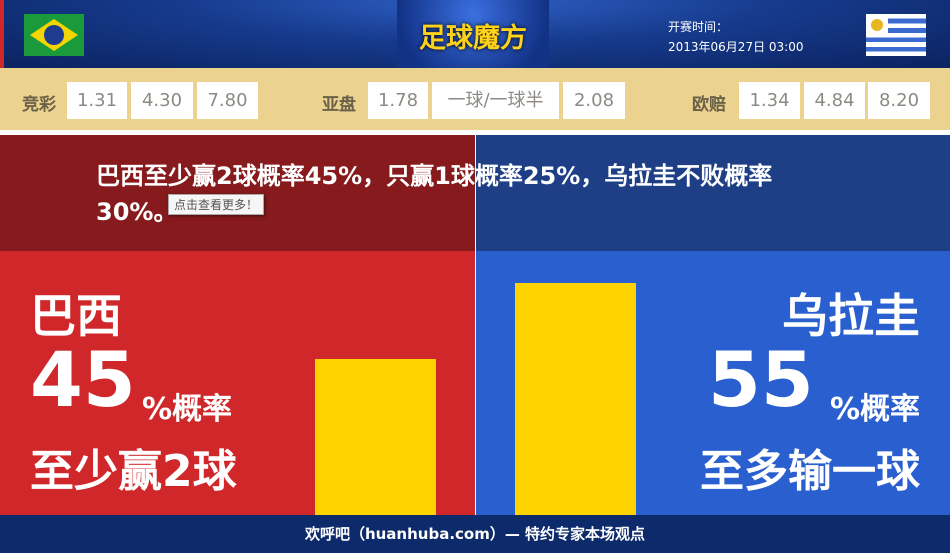 The width and height of the screenshot is (950, 553). What do you see at coordinates (97, 100) in the screenshot?
I see `odds-value: 1.31` at bounding box center [97, 100].